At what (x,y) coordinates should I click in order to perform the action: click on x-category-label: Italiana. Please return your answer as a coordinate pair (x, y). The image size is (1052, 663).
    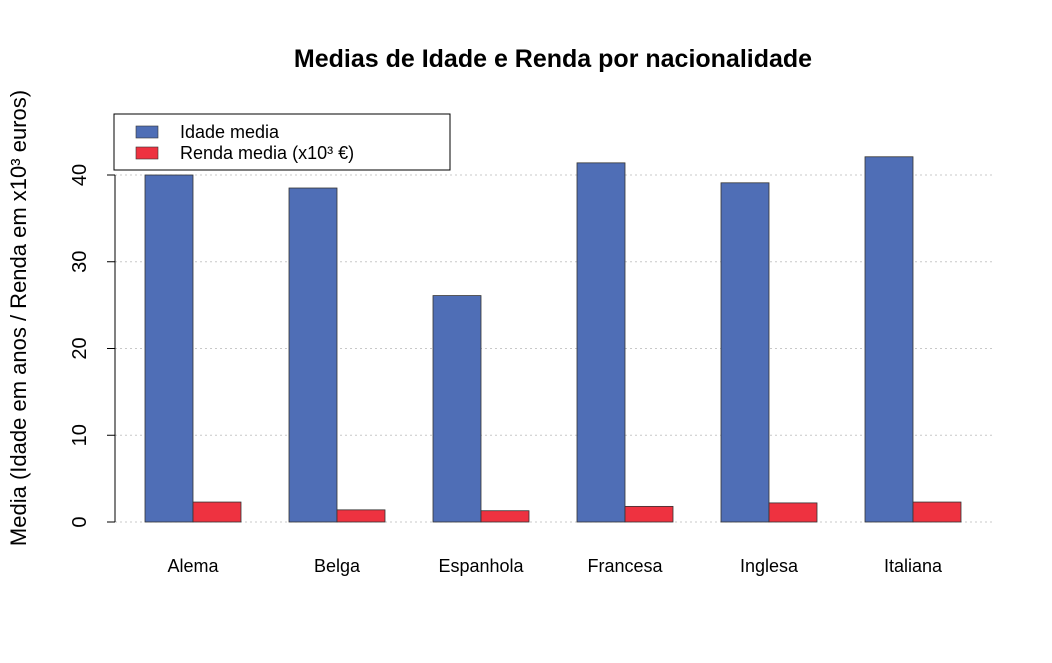
    Looking at the image, I should click on (913, 566).